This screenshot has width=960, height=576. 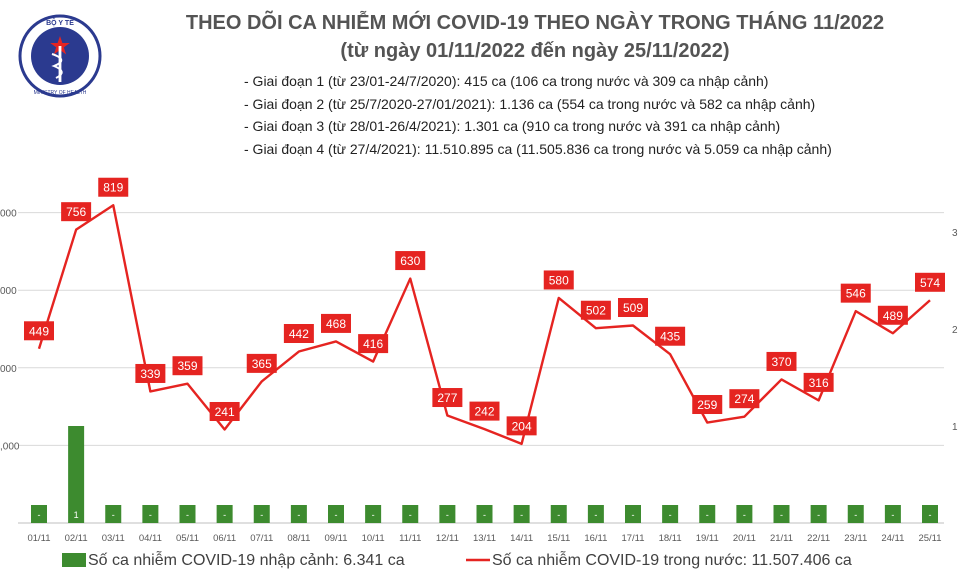 I want to click on bar-label: 1, so click(x=76, y=515).